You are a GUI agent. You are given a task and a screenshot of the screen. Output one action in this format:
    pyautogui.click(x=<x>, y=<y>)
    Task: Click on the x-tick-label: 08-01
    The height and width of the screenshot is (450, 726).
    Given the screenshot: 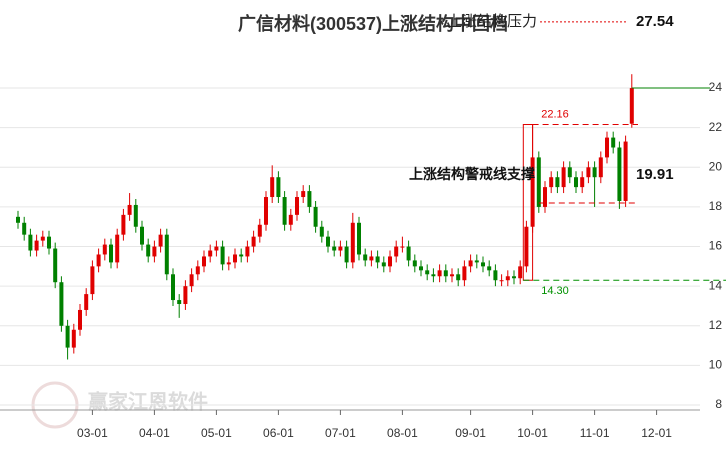 What is the action you would take?
    pyautogui.click(x=402, y=433)
    